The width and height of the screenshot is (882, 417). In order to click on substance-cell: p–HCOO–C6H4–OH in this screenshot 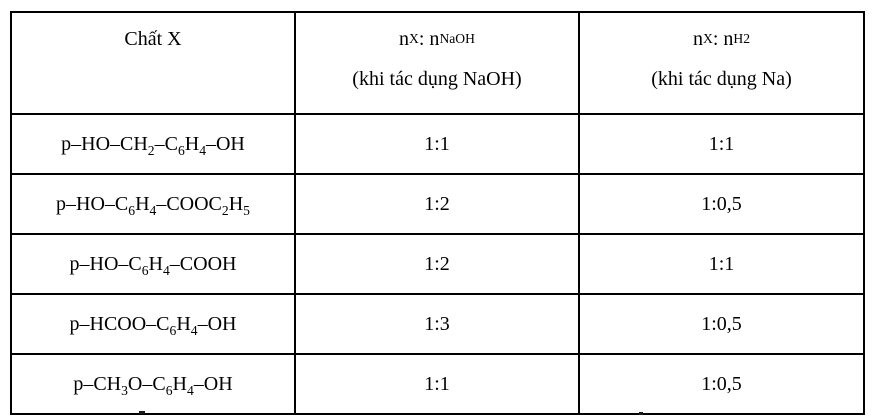, I will do `click(153, 324)`.